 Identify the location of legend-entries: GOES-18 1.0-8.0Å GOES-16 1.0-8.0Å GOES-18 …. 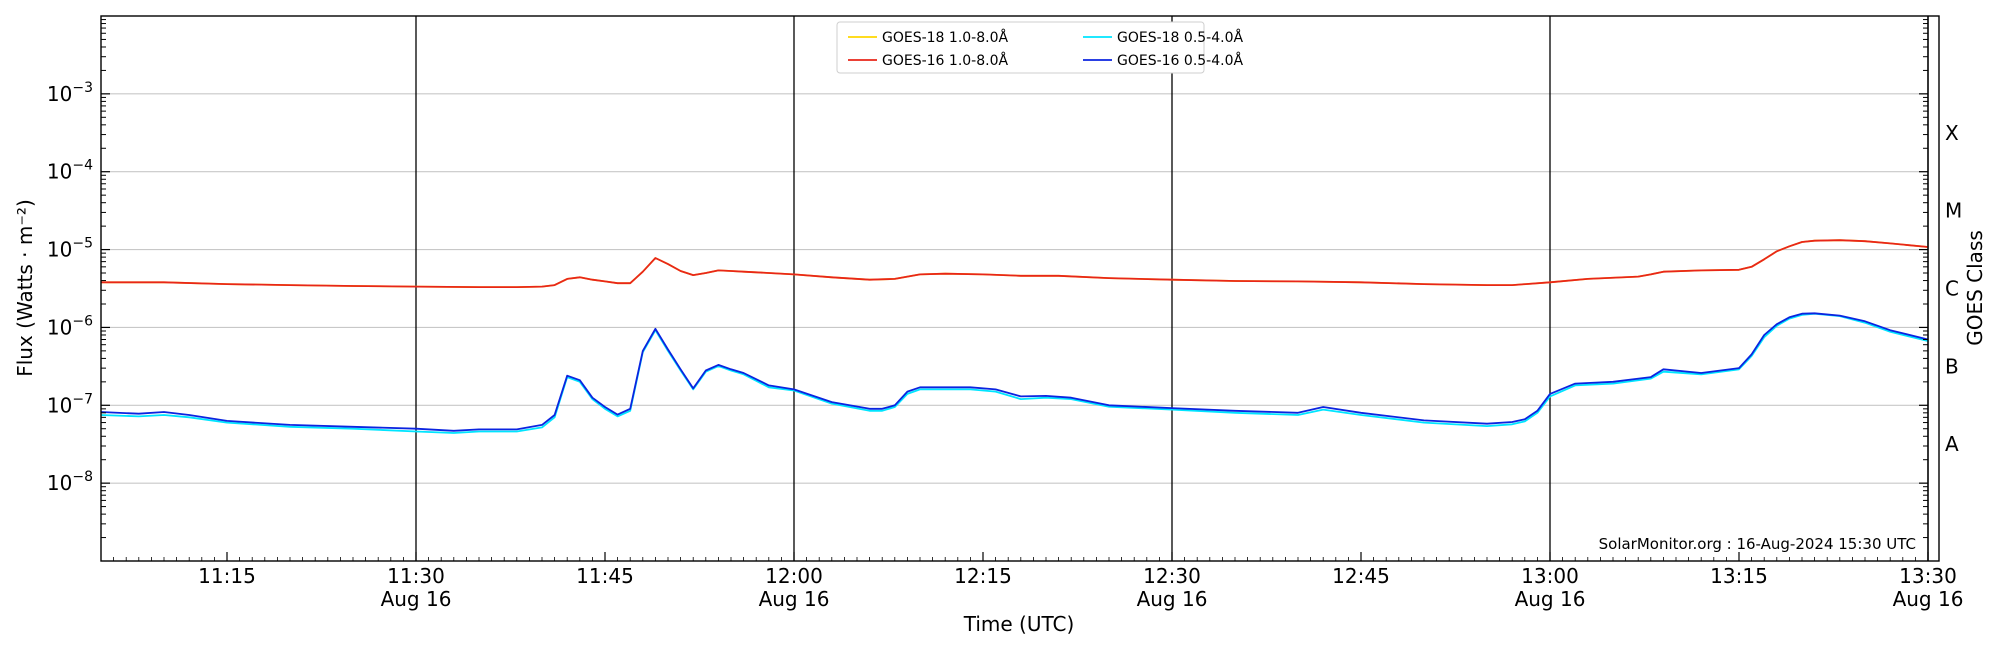
(1045, 49).